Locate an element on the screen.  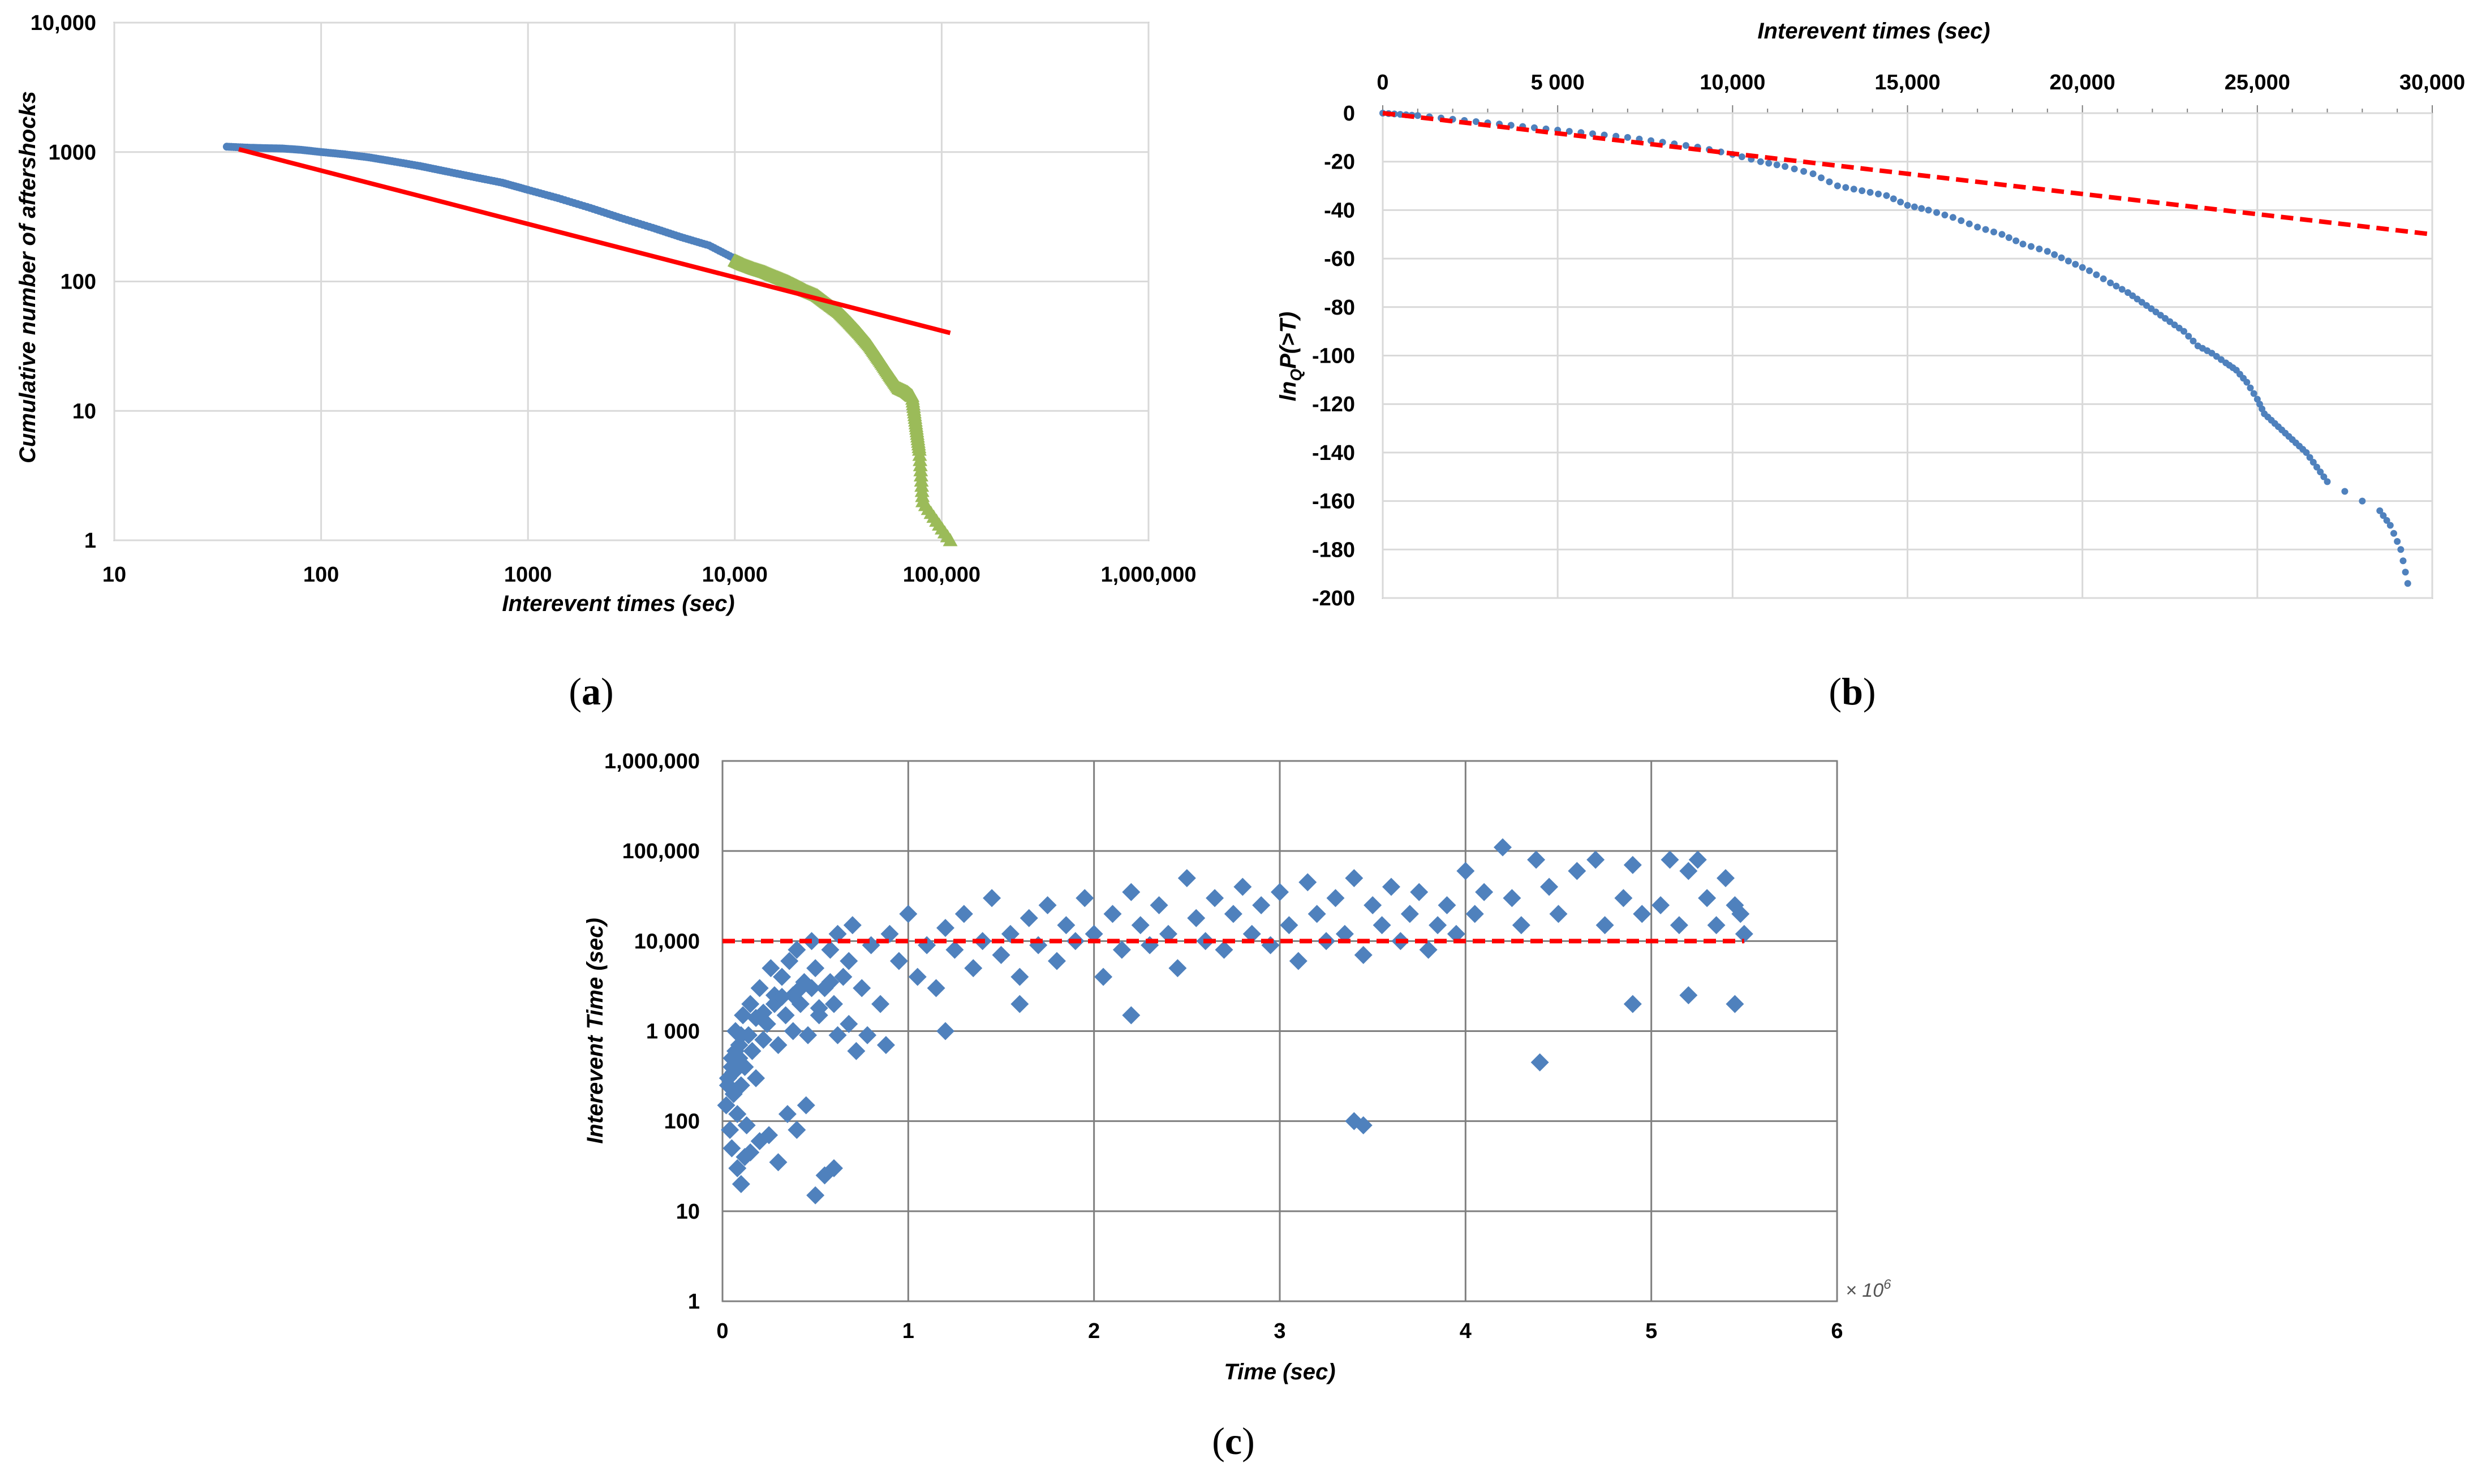
panel-c-y-tick-label: 10 is located at coordinates (688, 1212).